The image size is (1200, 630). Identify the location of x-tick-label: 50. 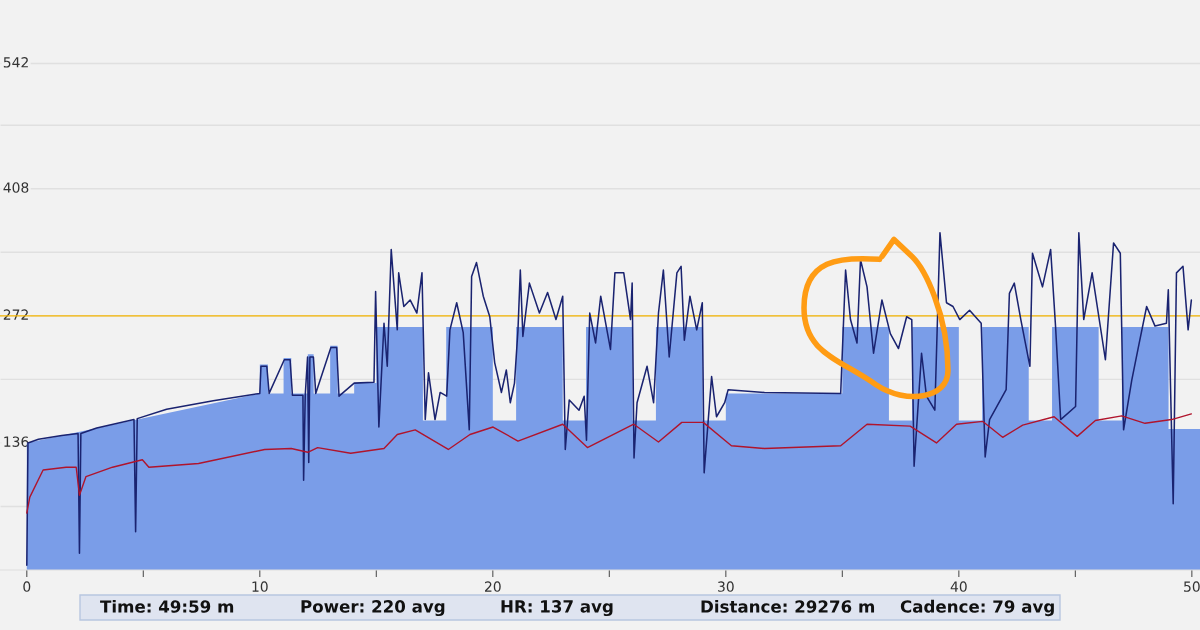
(1192, 586).